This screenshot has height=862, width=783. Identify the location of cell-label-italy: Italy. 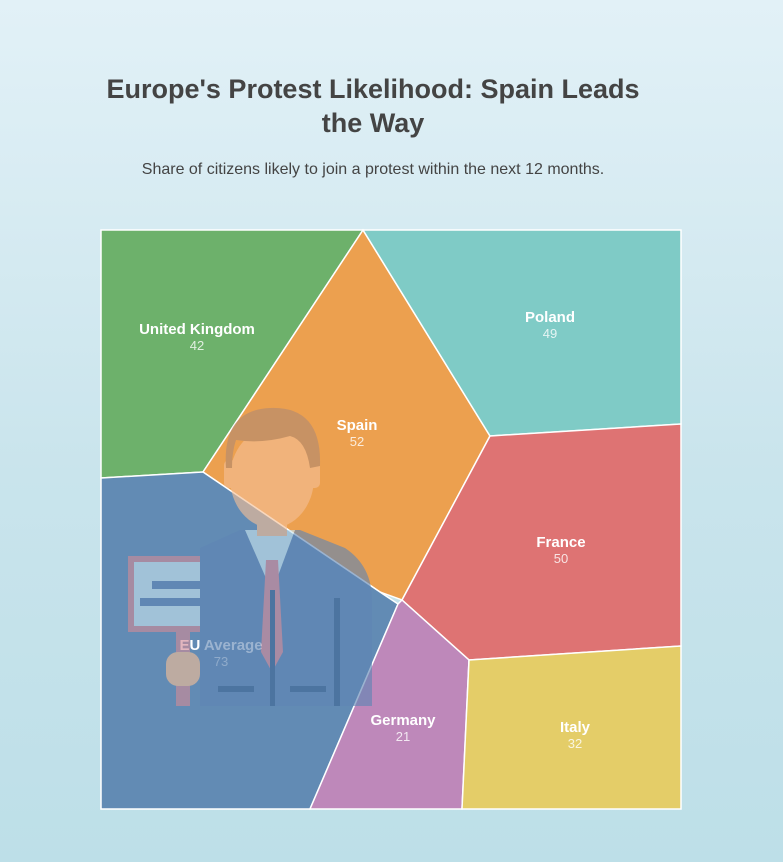
(575, 727).